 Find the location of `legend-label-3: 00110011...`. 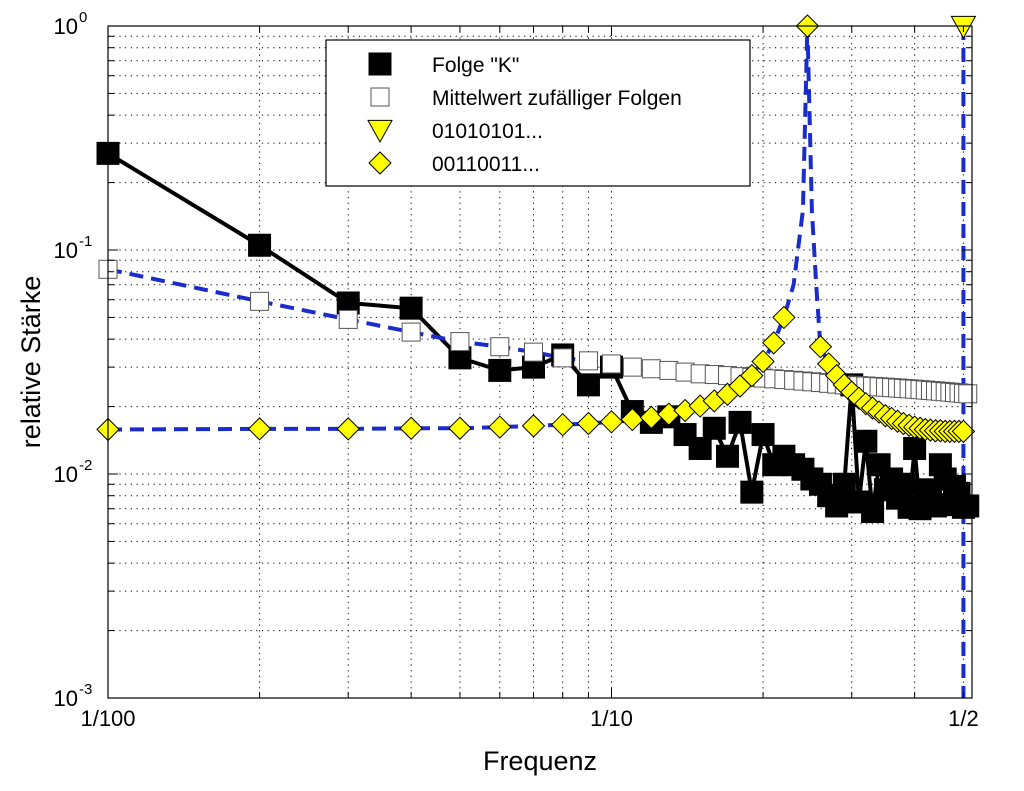

legend-label-3: 00110011... is located at coordinates (486, 164).